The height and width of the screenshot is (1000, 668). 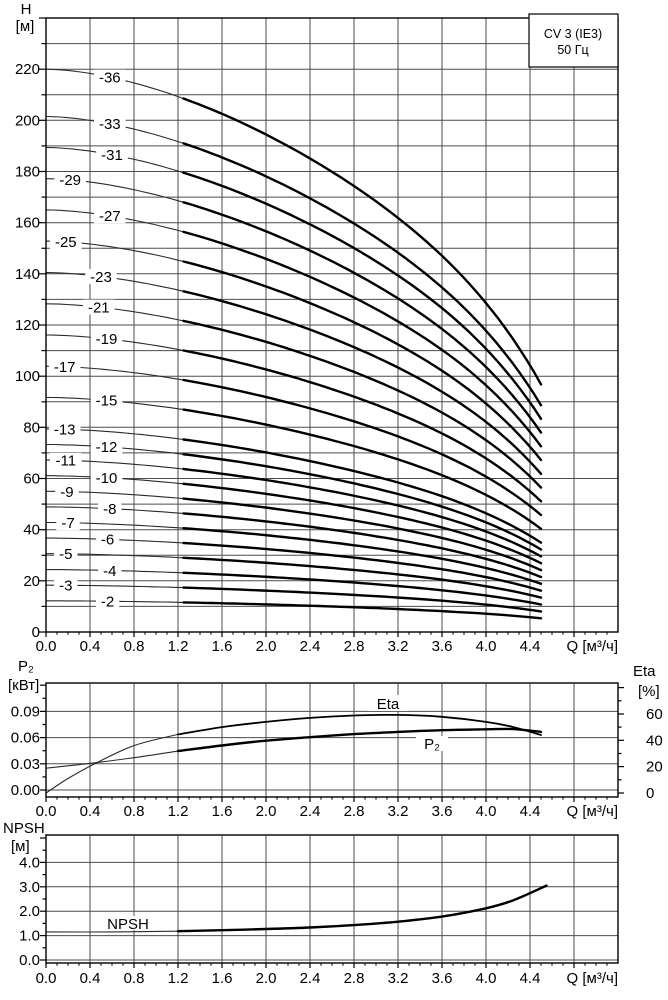 I want to click on tick-label: -21, so click(x=99, y=307).